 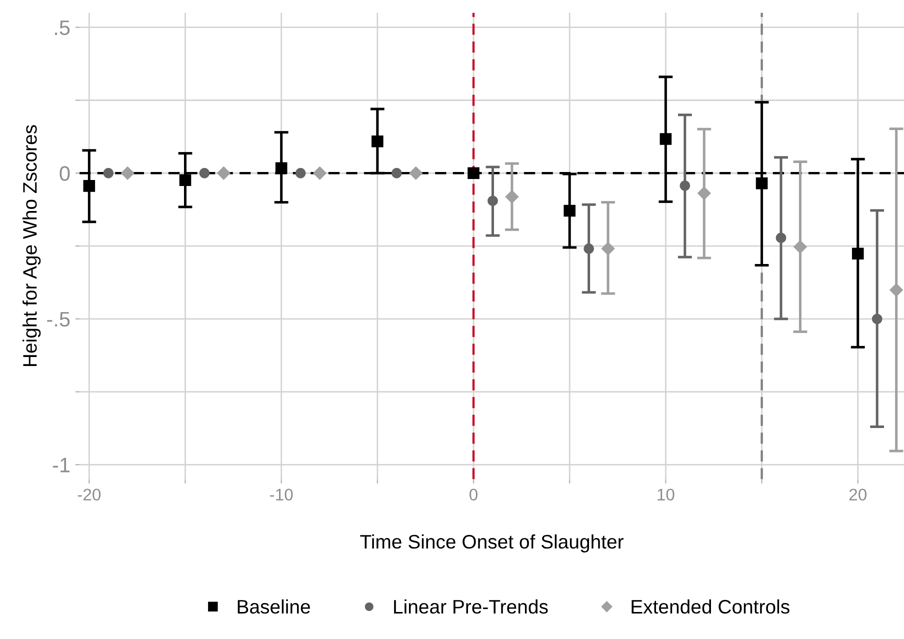 What do you see at coordinates (274, 606) in the screenshot?
I see `legend-label: Baseline` at bounding box center [274, 606].